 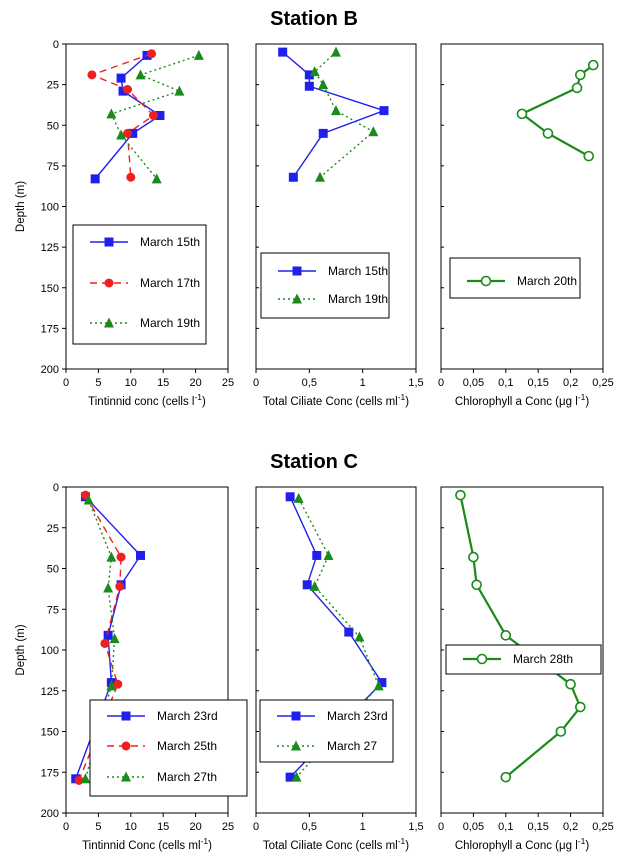 I want to click on x-tick-label: 15, so click(x=163, y=383).